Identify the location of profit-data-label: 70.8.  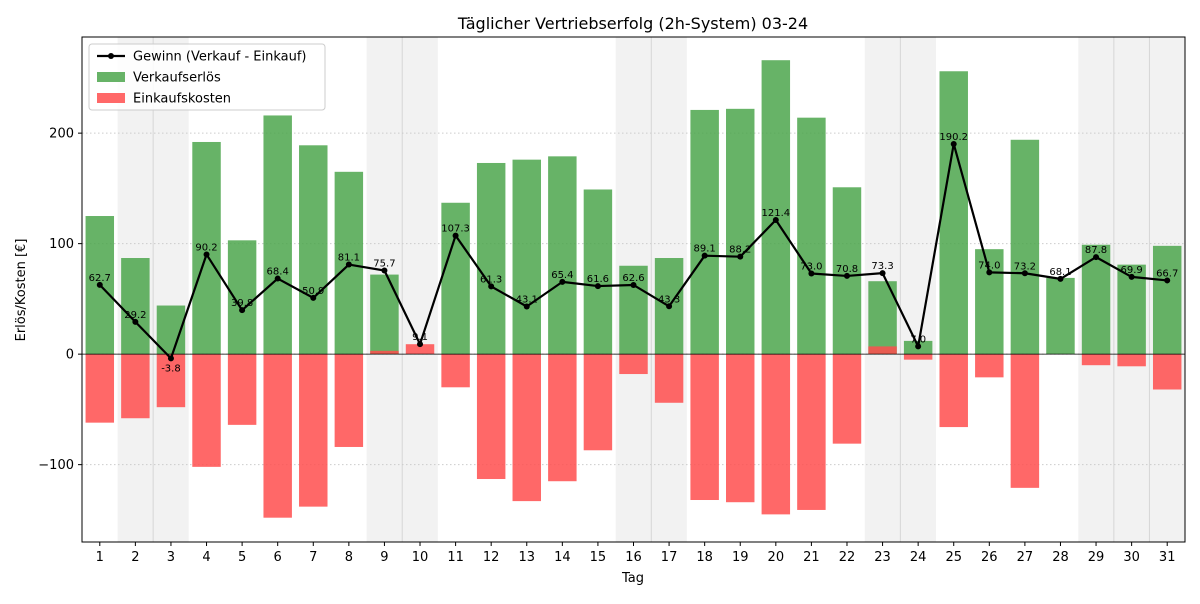
(847, 269).